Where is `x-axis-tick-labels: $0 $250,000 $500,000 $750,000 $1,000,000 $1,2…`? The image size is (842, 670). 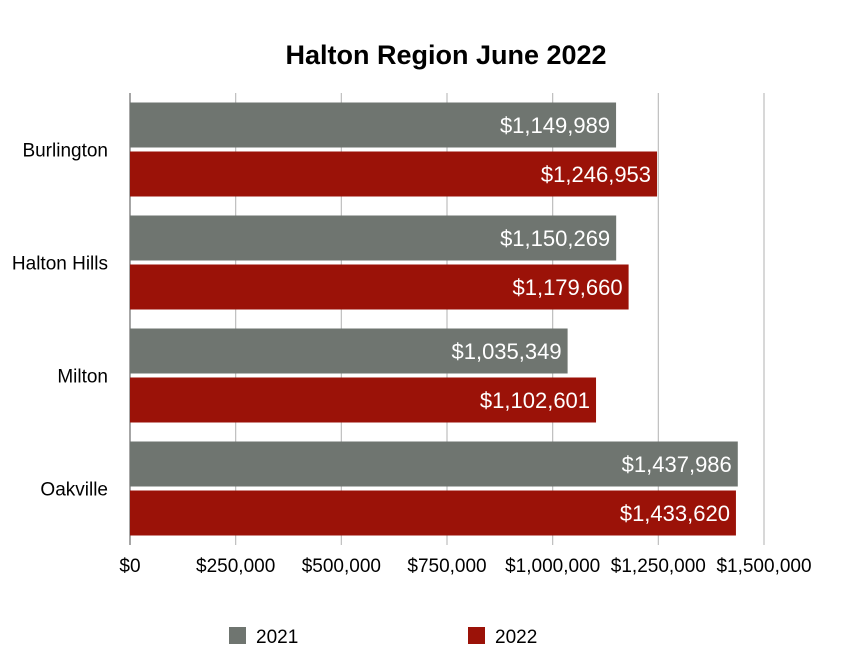 x-axis-tick-labels: $0 $250,000 $500,000 $750,000 $1,000,000 $1,2… is located at coordinates (465, 566).